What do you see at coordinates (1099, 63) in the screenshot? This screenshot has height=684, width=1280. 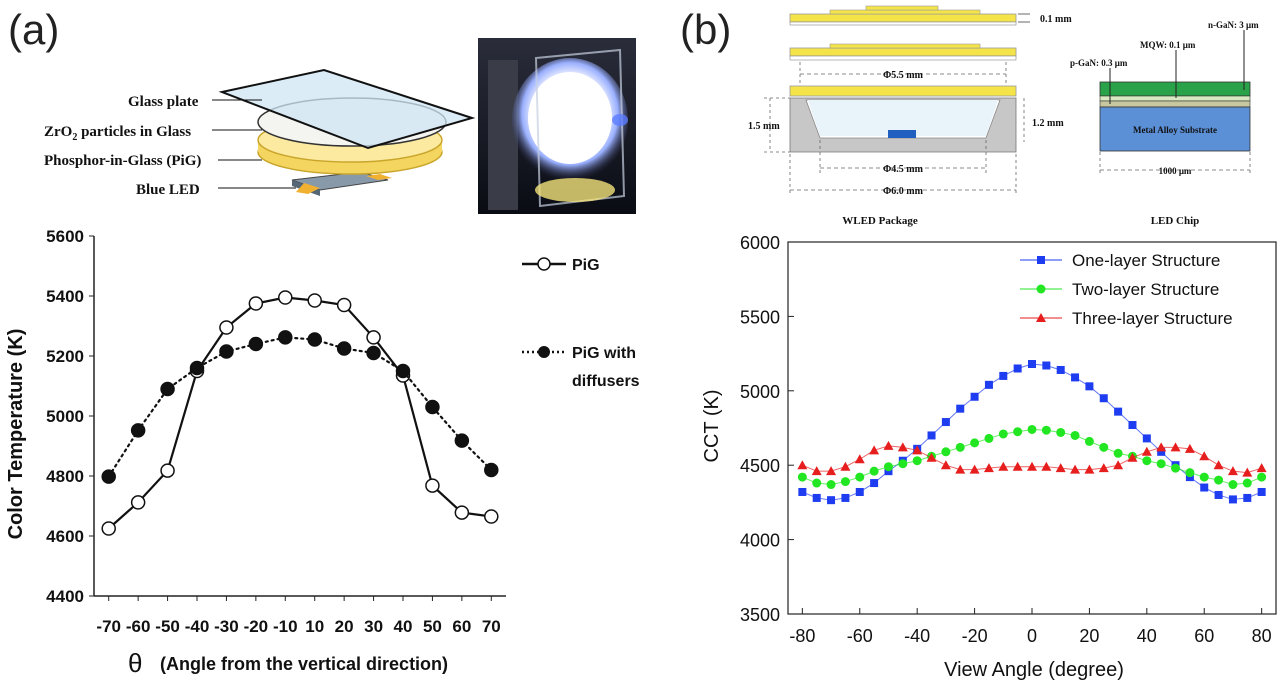 I see `label-pgan: p-GaN: 0.3 μm` at bounding box center [1099, 63].